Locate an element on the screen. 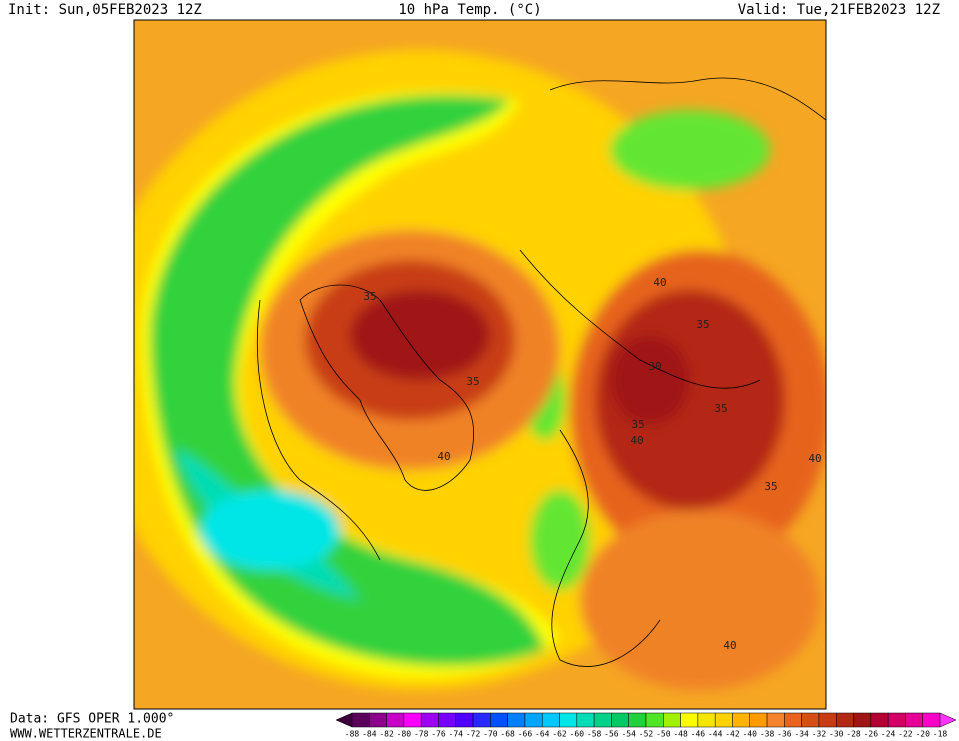  colorbar-label: -32 is located at coordinates (819, 734).